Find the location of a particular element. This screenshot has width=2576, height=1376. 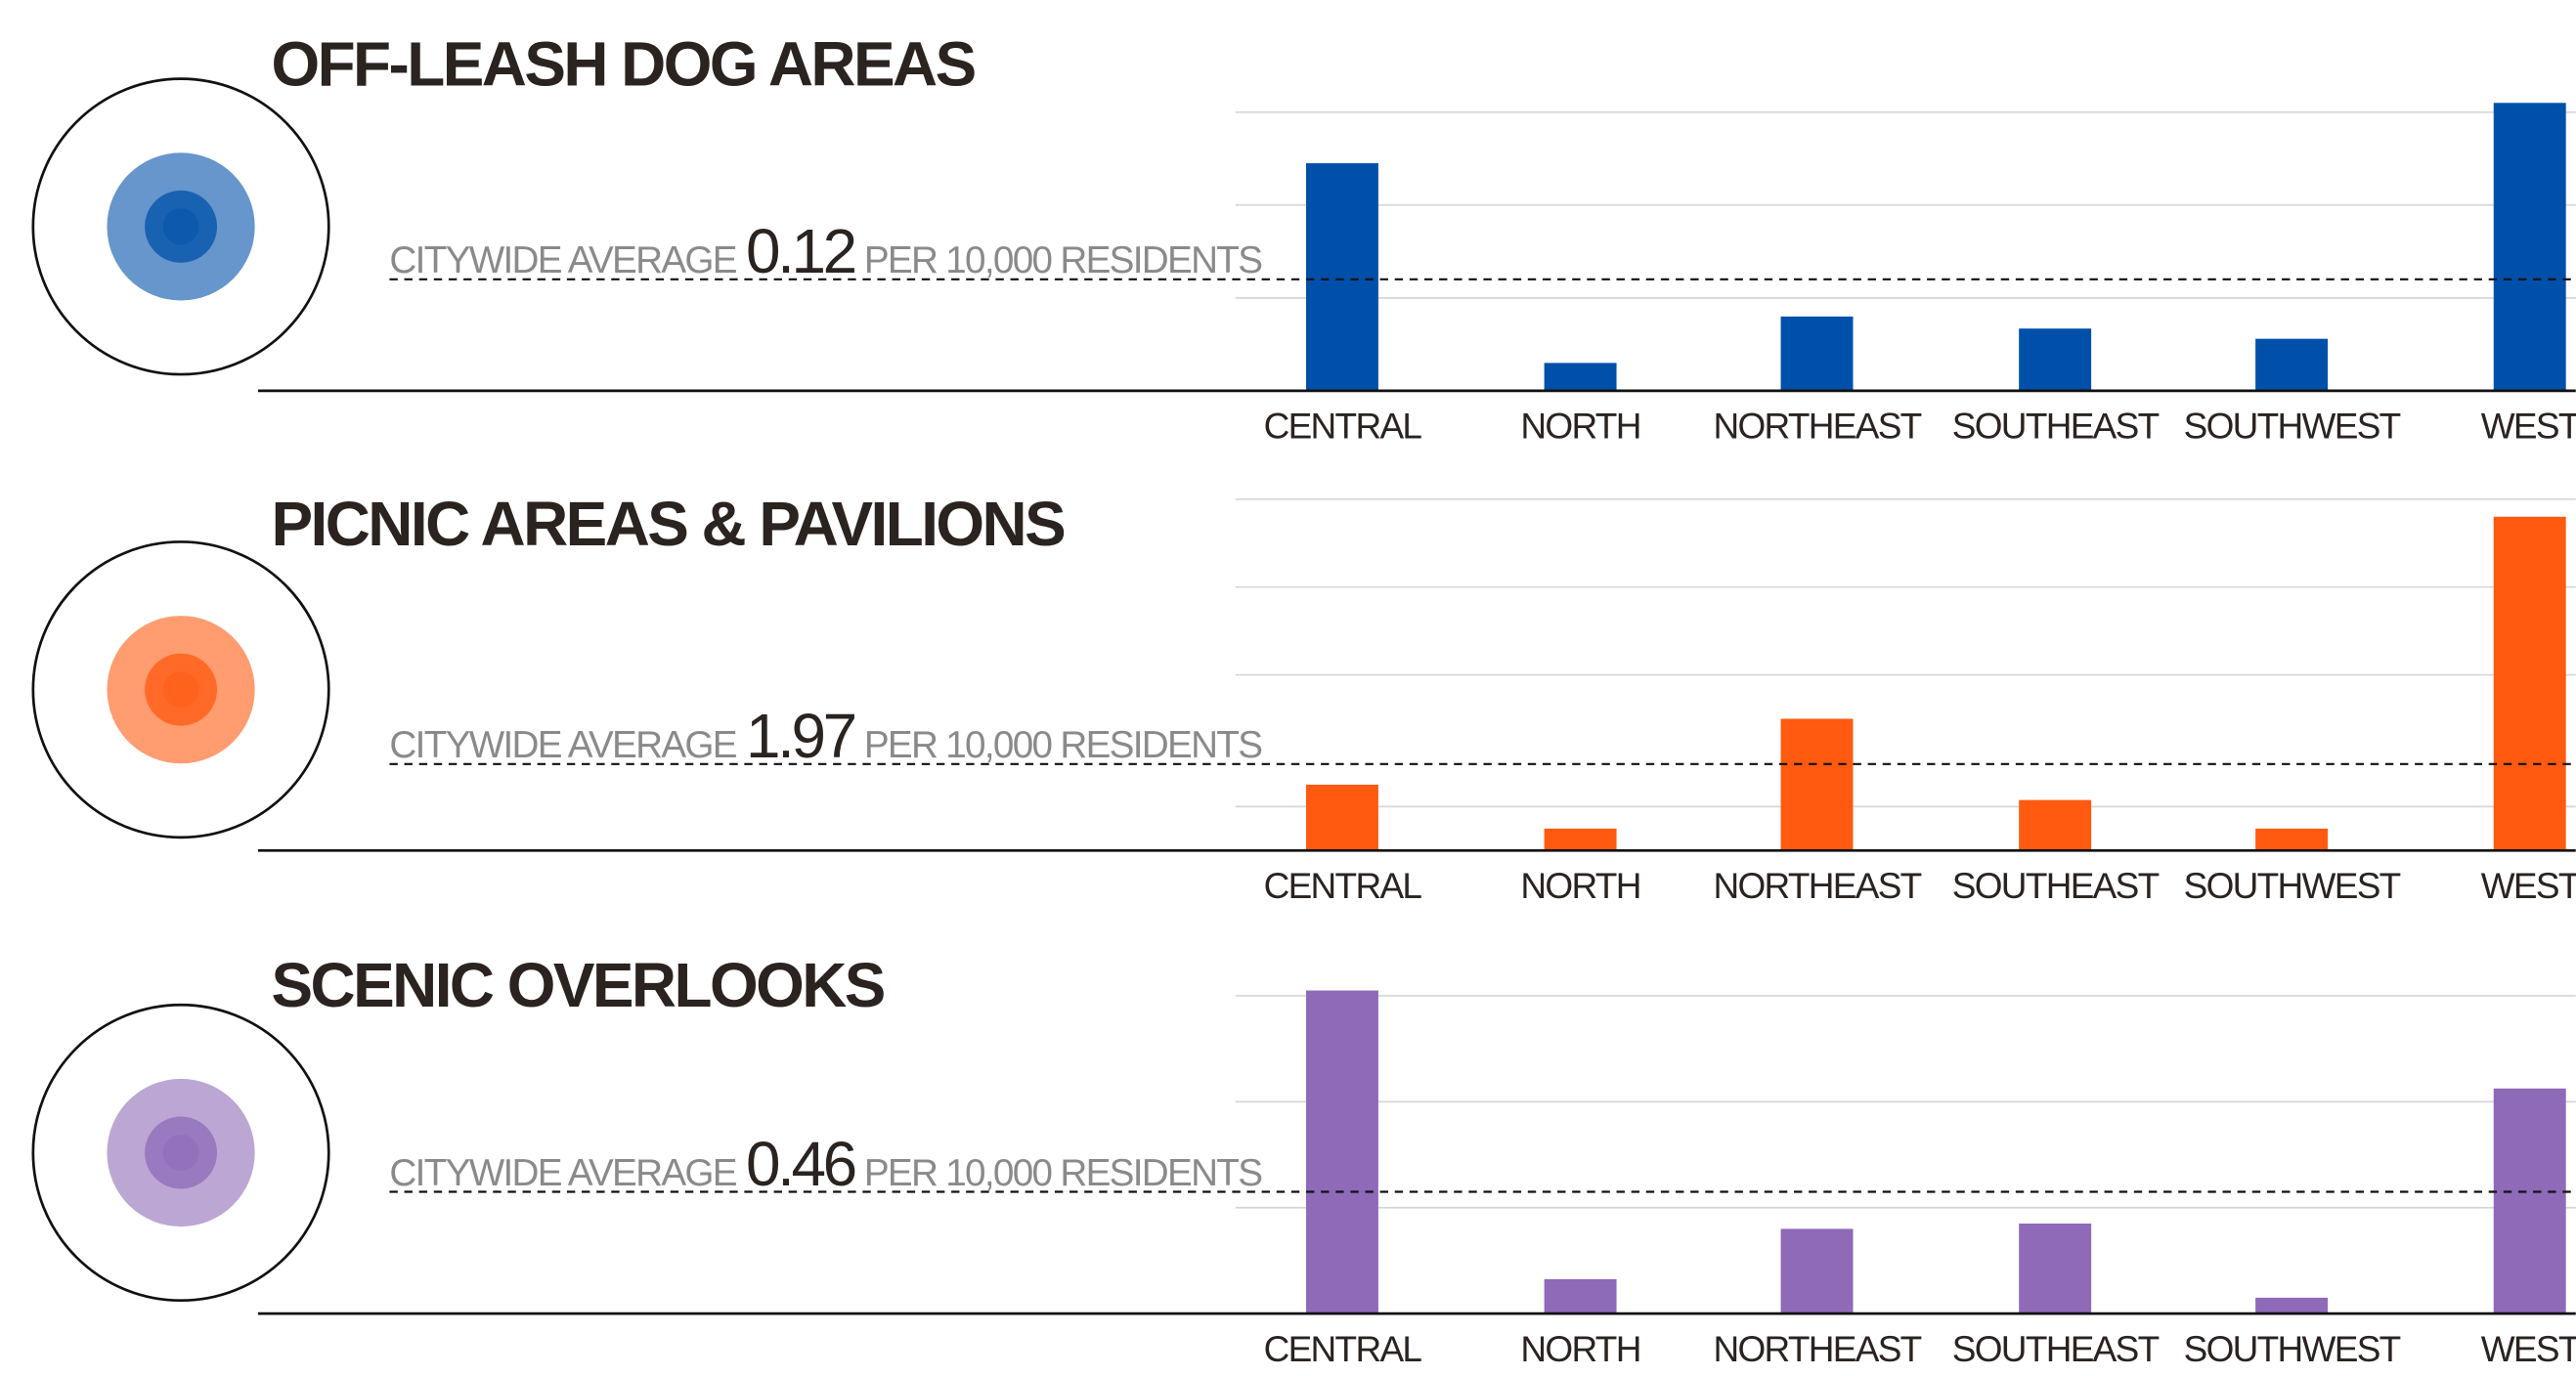

average-label: CITYWIDE AVERAGE 0.12 PER 10,000 RESIDENTS is located at coordinates (825, 251).